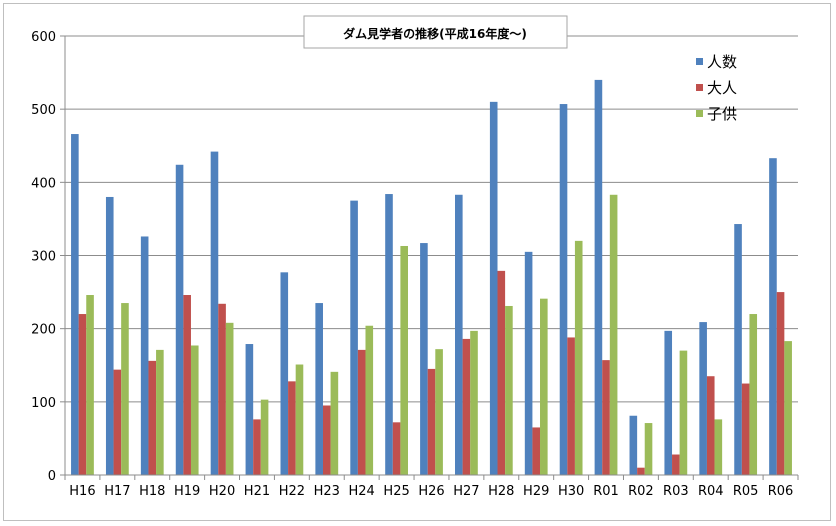 This screenshot has width=836, height=526. Describe the element at coordinates (361, 412) in the screenshot. I see `bar-大人-H24` at that location.